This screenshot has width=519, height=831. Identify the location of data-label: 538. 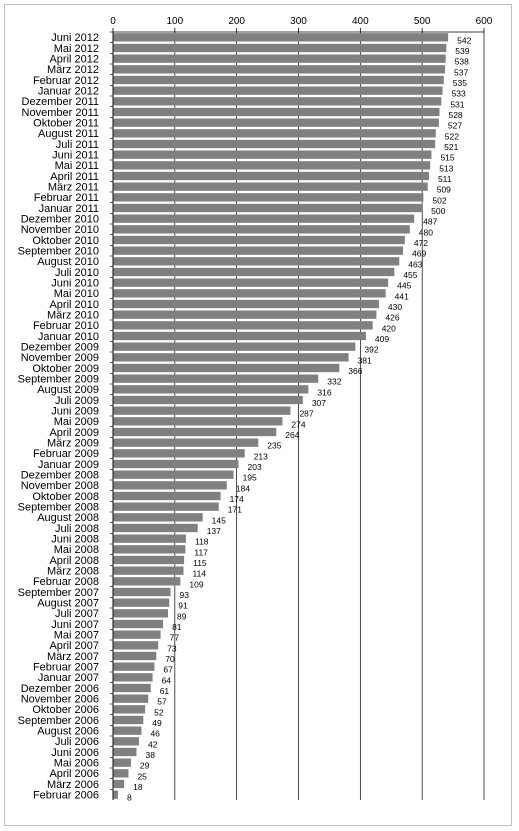
(462, 62).